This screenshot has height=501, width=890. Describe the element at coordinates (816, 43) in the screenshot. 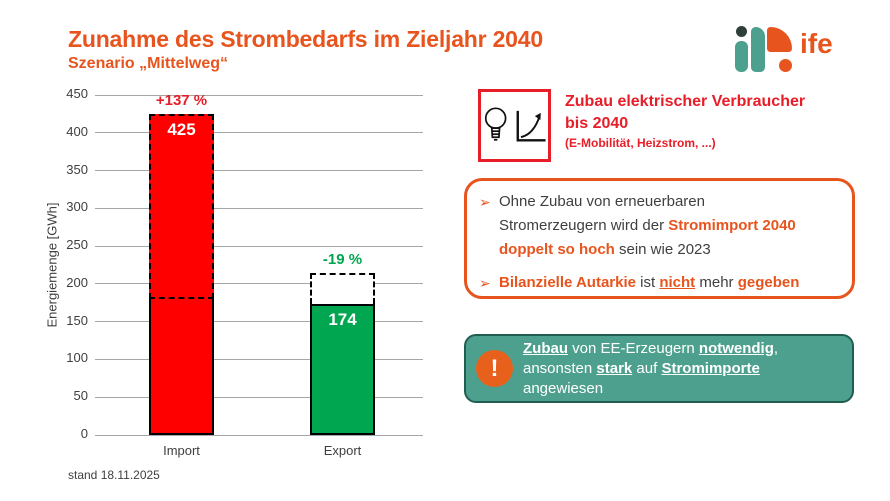

I see `logo-text: ife` at that location.